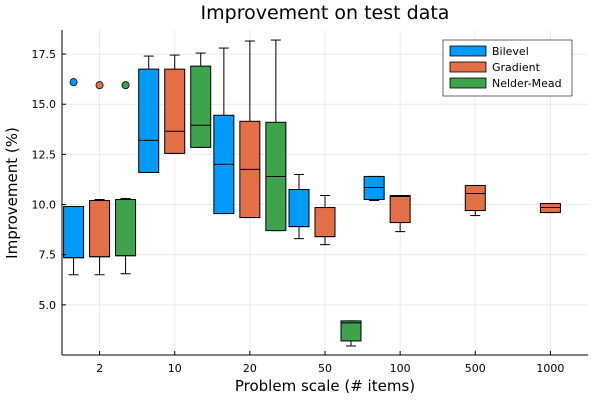  Describe the element at coordinates (44, 104) in the screenshot. I see `y-tick-label: 15.0` at that location.